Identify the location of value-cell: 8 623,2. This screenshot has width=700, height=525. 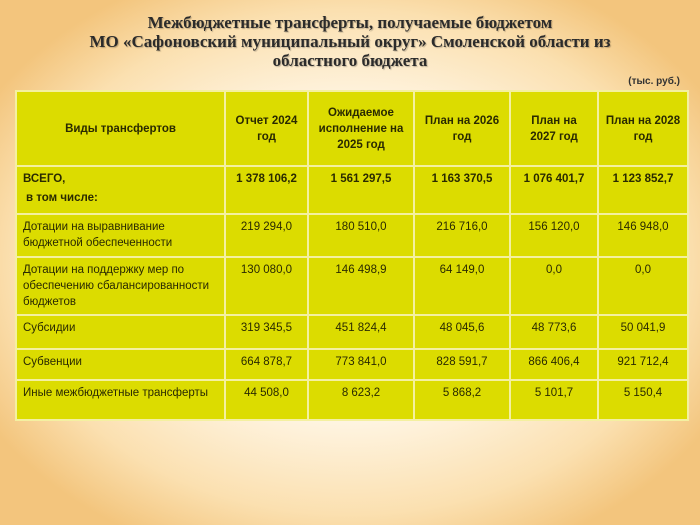
(361, 400).